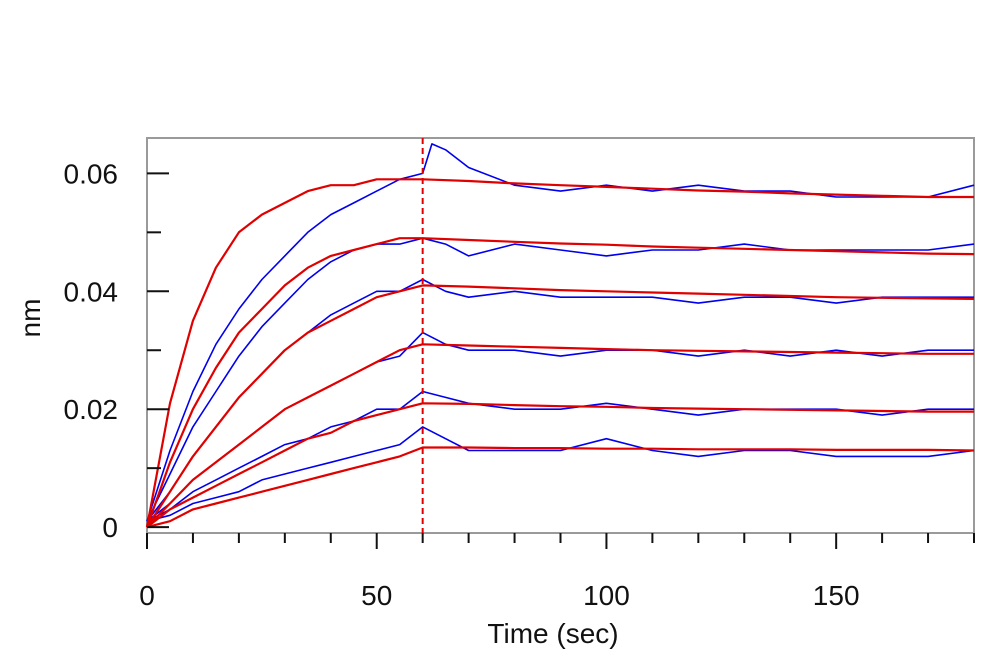 This screenshot has width=1000, height=670. What do you see at coordinates (836, 595) in the screenshot?
I see `x-tick-label: 150` at bounding box center [836, 595].